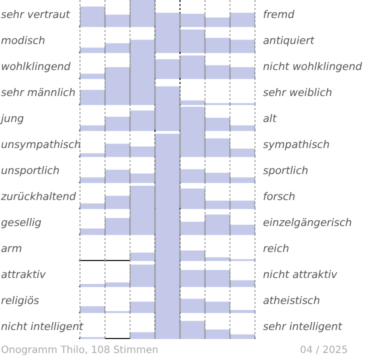 The height and width of the screenshot is (360, 370). I want to click on y-axis-title: arm, so click(11, 249).